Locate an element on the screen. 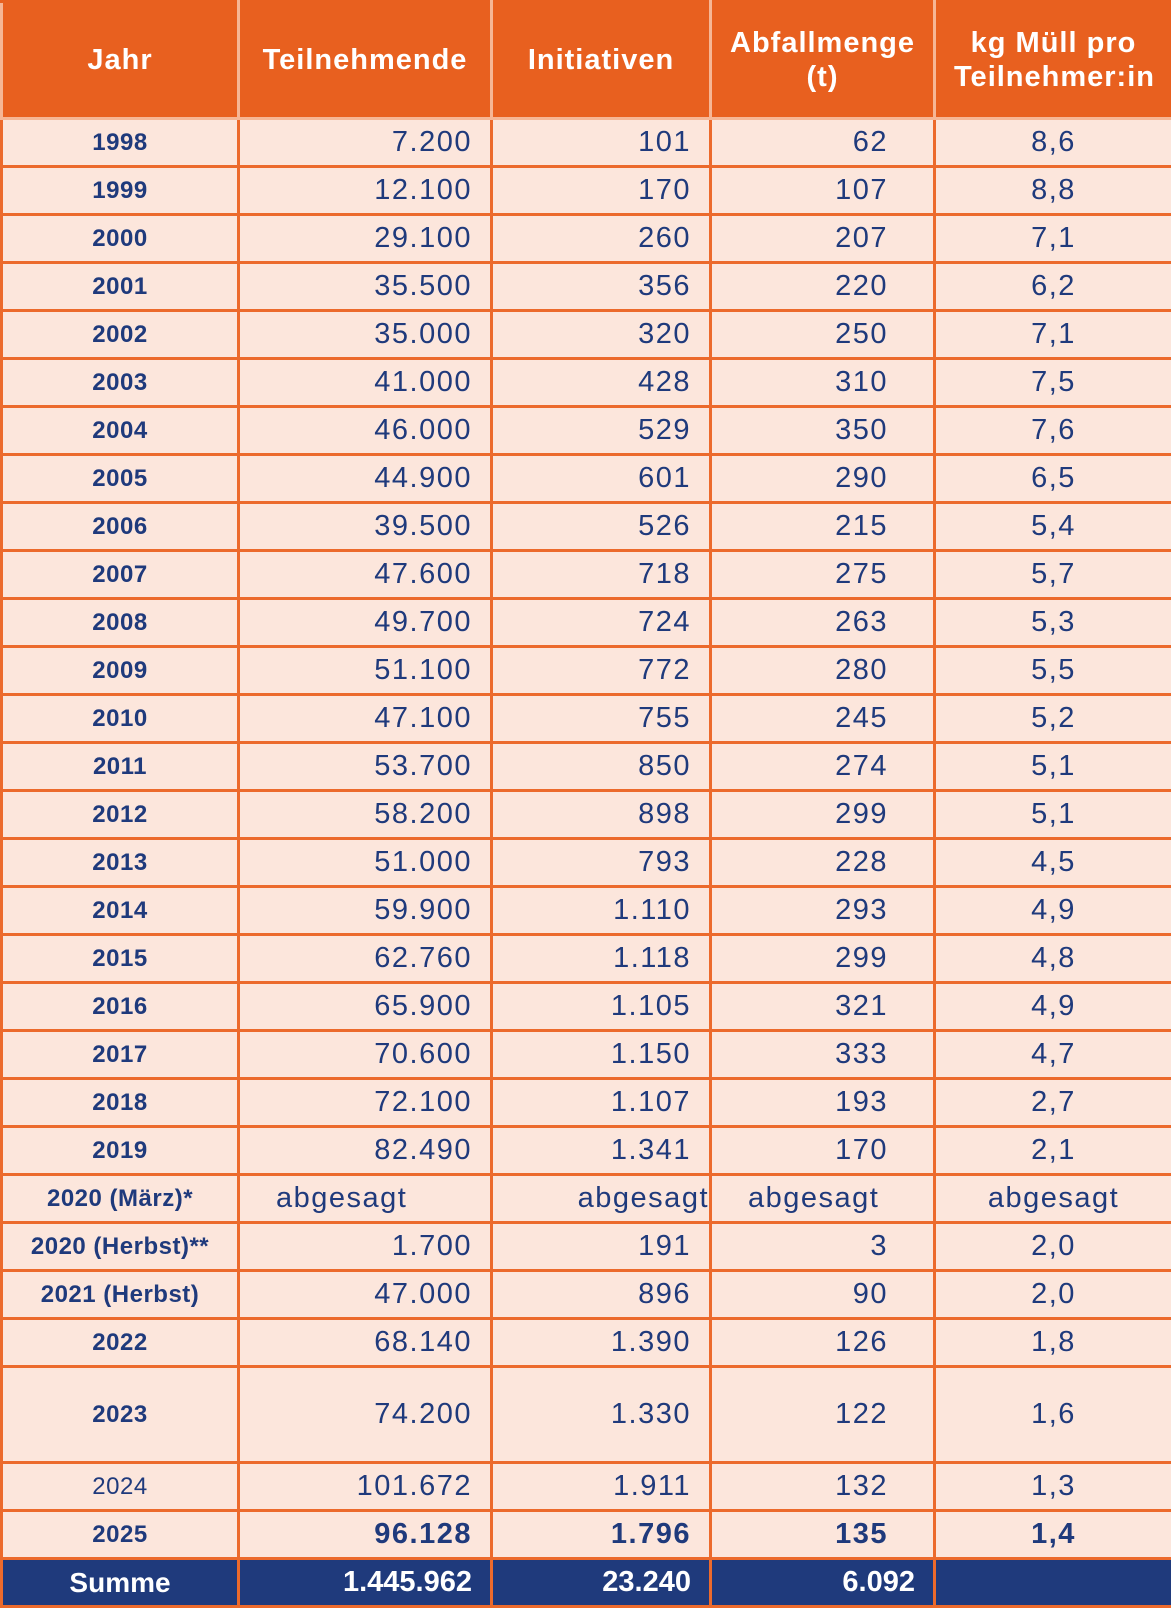 The image size is (1171, 1612). header-year-label: Jahr is located at coordinates (120, 60).